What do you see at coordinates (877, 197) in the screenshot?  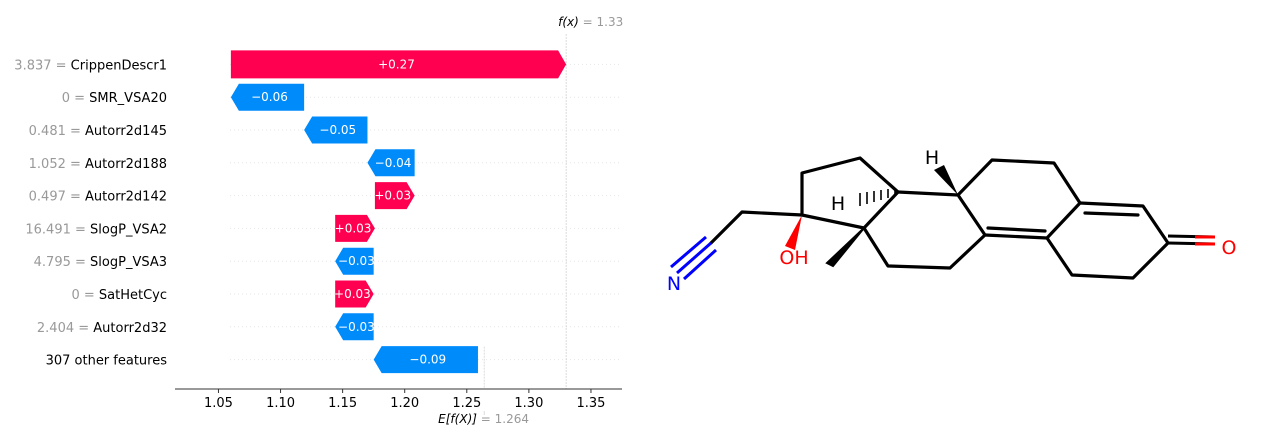 I see `h-hash-bond` at bounding box center [877, 197].